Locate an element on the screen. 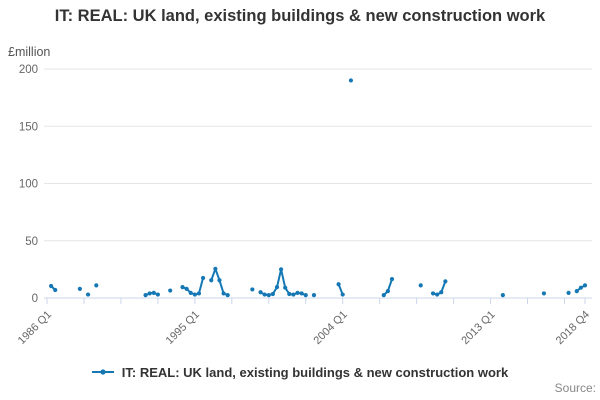  x-tick-label: 2004 Q1 is located at coordinates (330, 328).